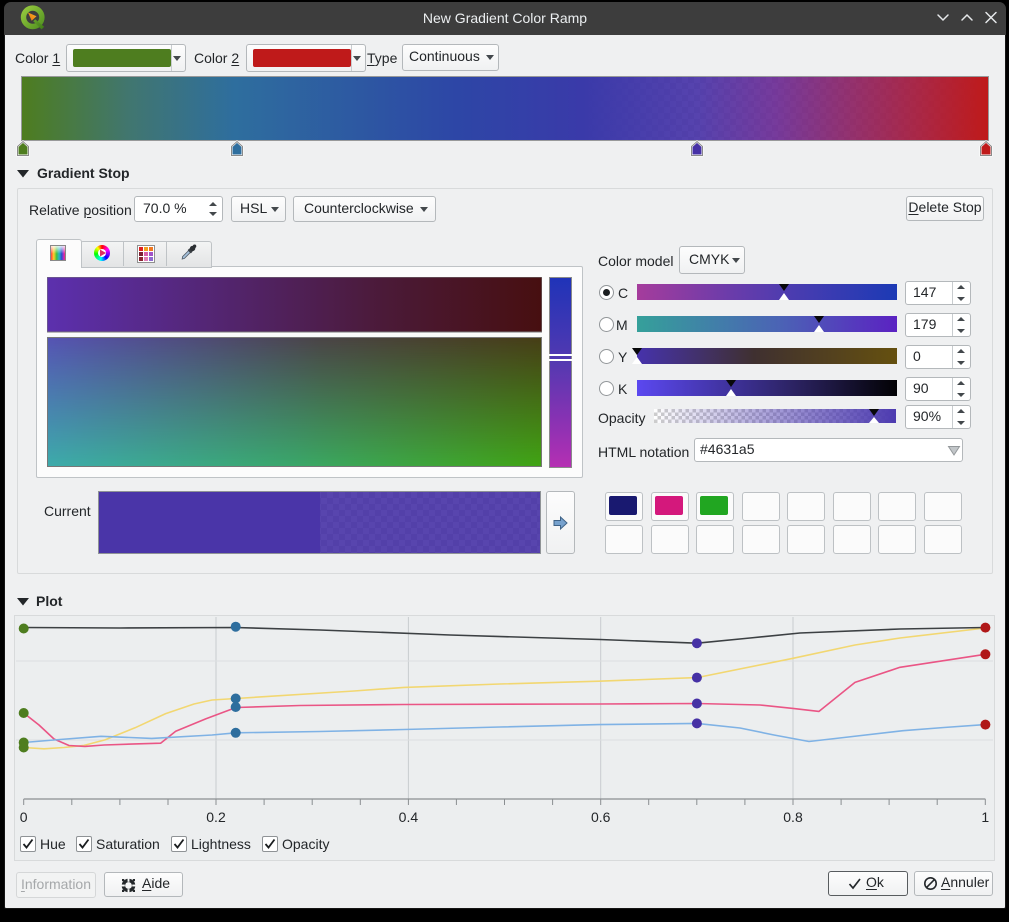 This screenshot has height=922, width=1009. I want to click on svg-text: 1, so click(985, 817).